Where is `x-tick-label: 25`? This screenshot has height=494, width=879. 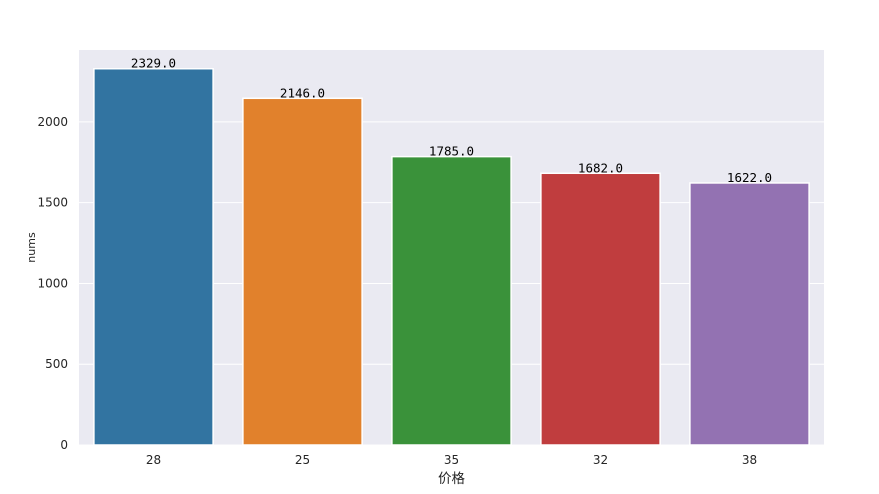 x-tick-label: 25 is located at coordinates (302, 460).